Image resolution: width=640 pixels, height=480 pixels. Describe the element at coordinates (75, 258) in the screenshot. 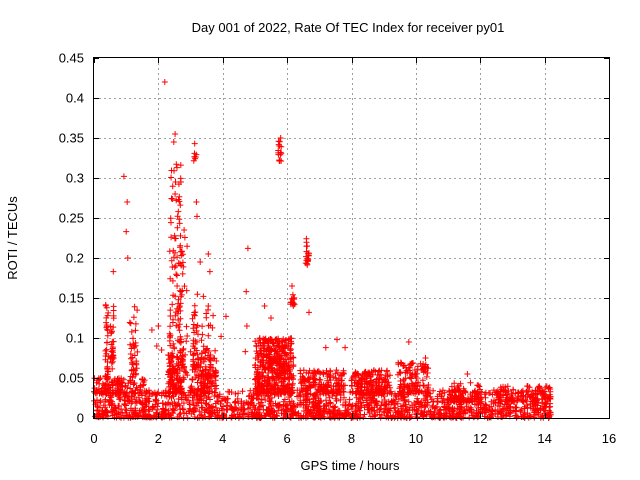

I see `y-tick-label: 0.2` at that location.